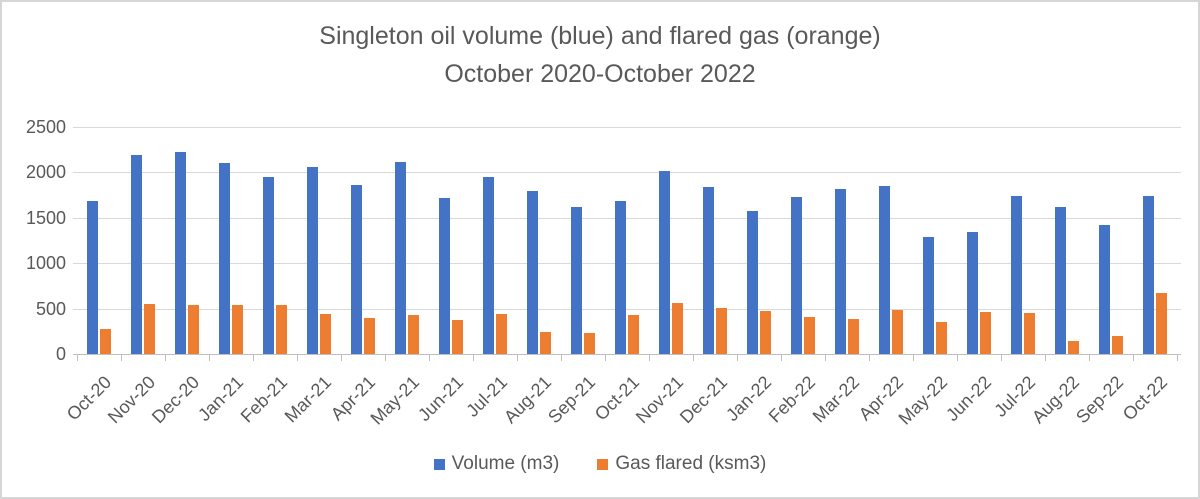 This screenshot has width=1200, height=499. I want to click on legend-item-volume: Volume (m3), so click(496, 464).